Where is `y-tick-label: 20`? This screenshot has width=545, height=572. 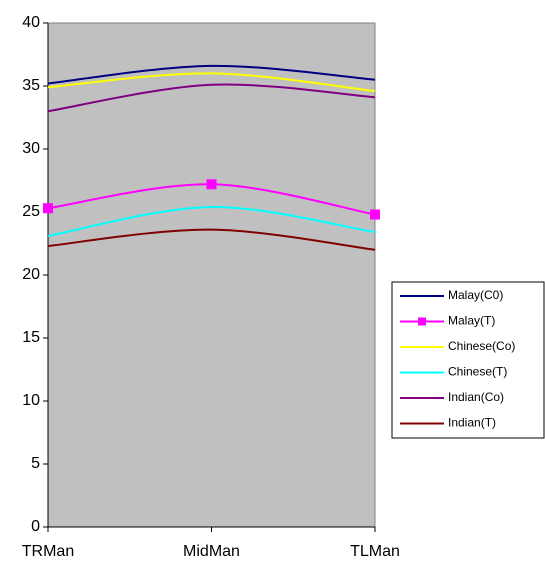 y-tick-label: 20 is located at coordinates (31, 274).